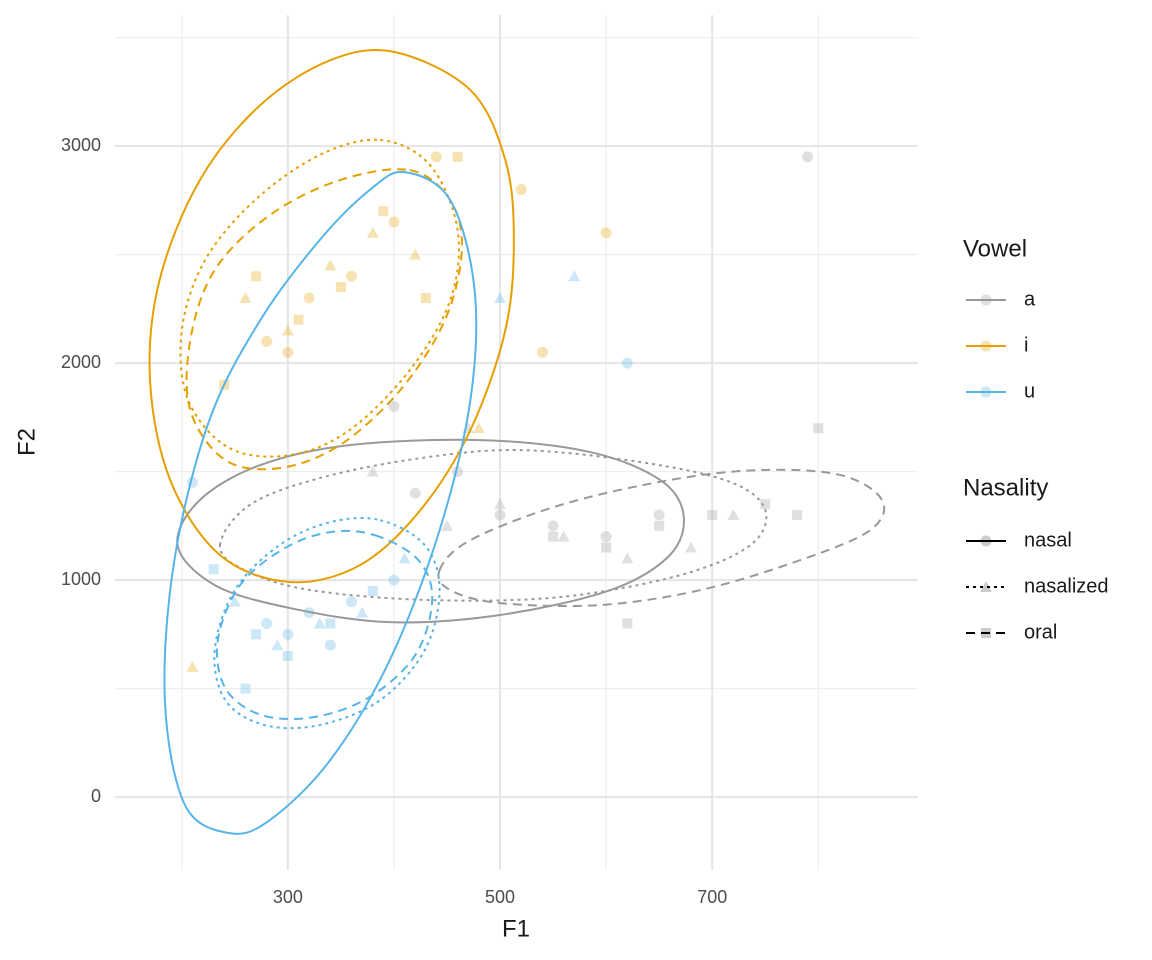  Describe the element at coordinates (81, 362) in the screenshot. I see `y-tick-label: 2000` at that location.